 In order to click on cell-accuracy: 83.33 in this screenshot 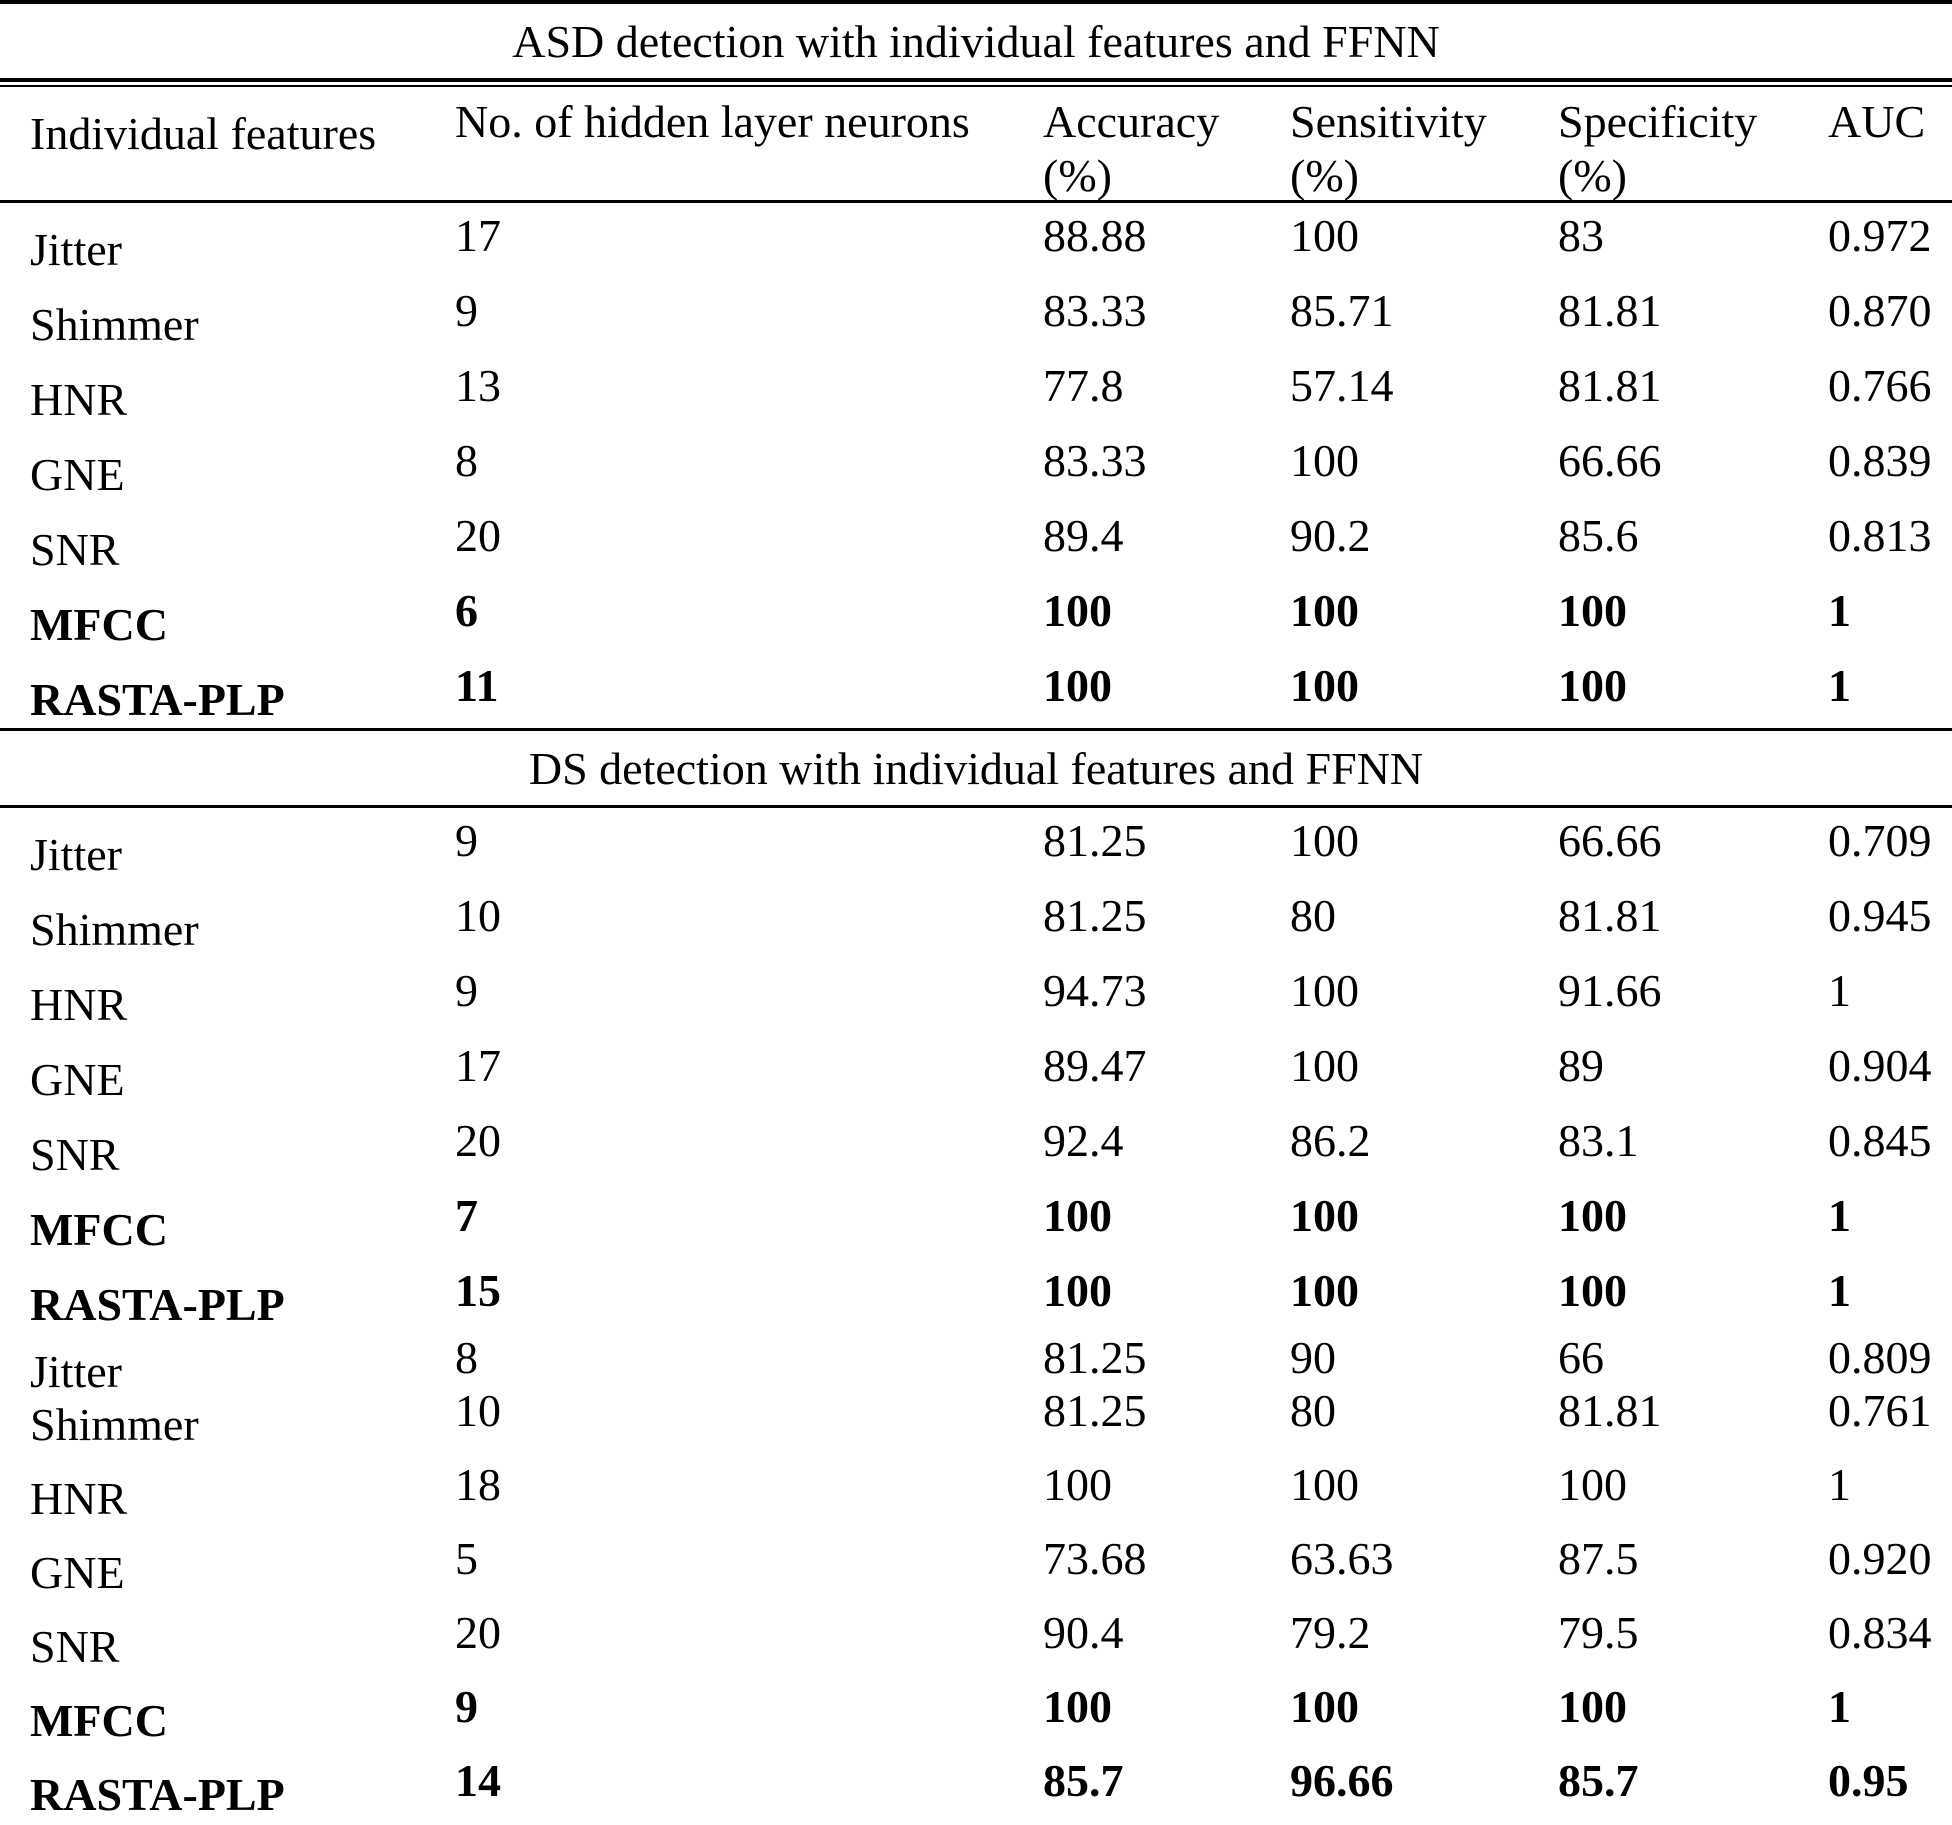, I will do `click(1095, 461)`.